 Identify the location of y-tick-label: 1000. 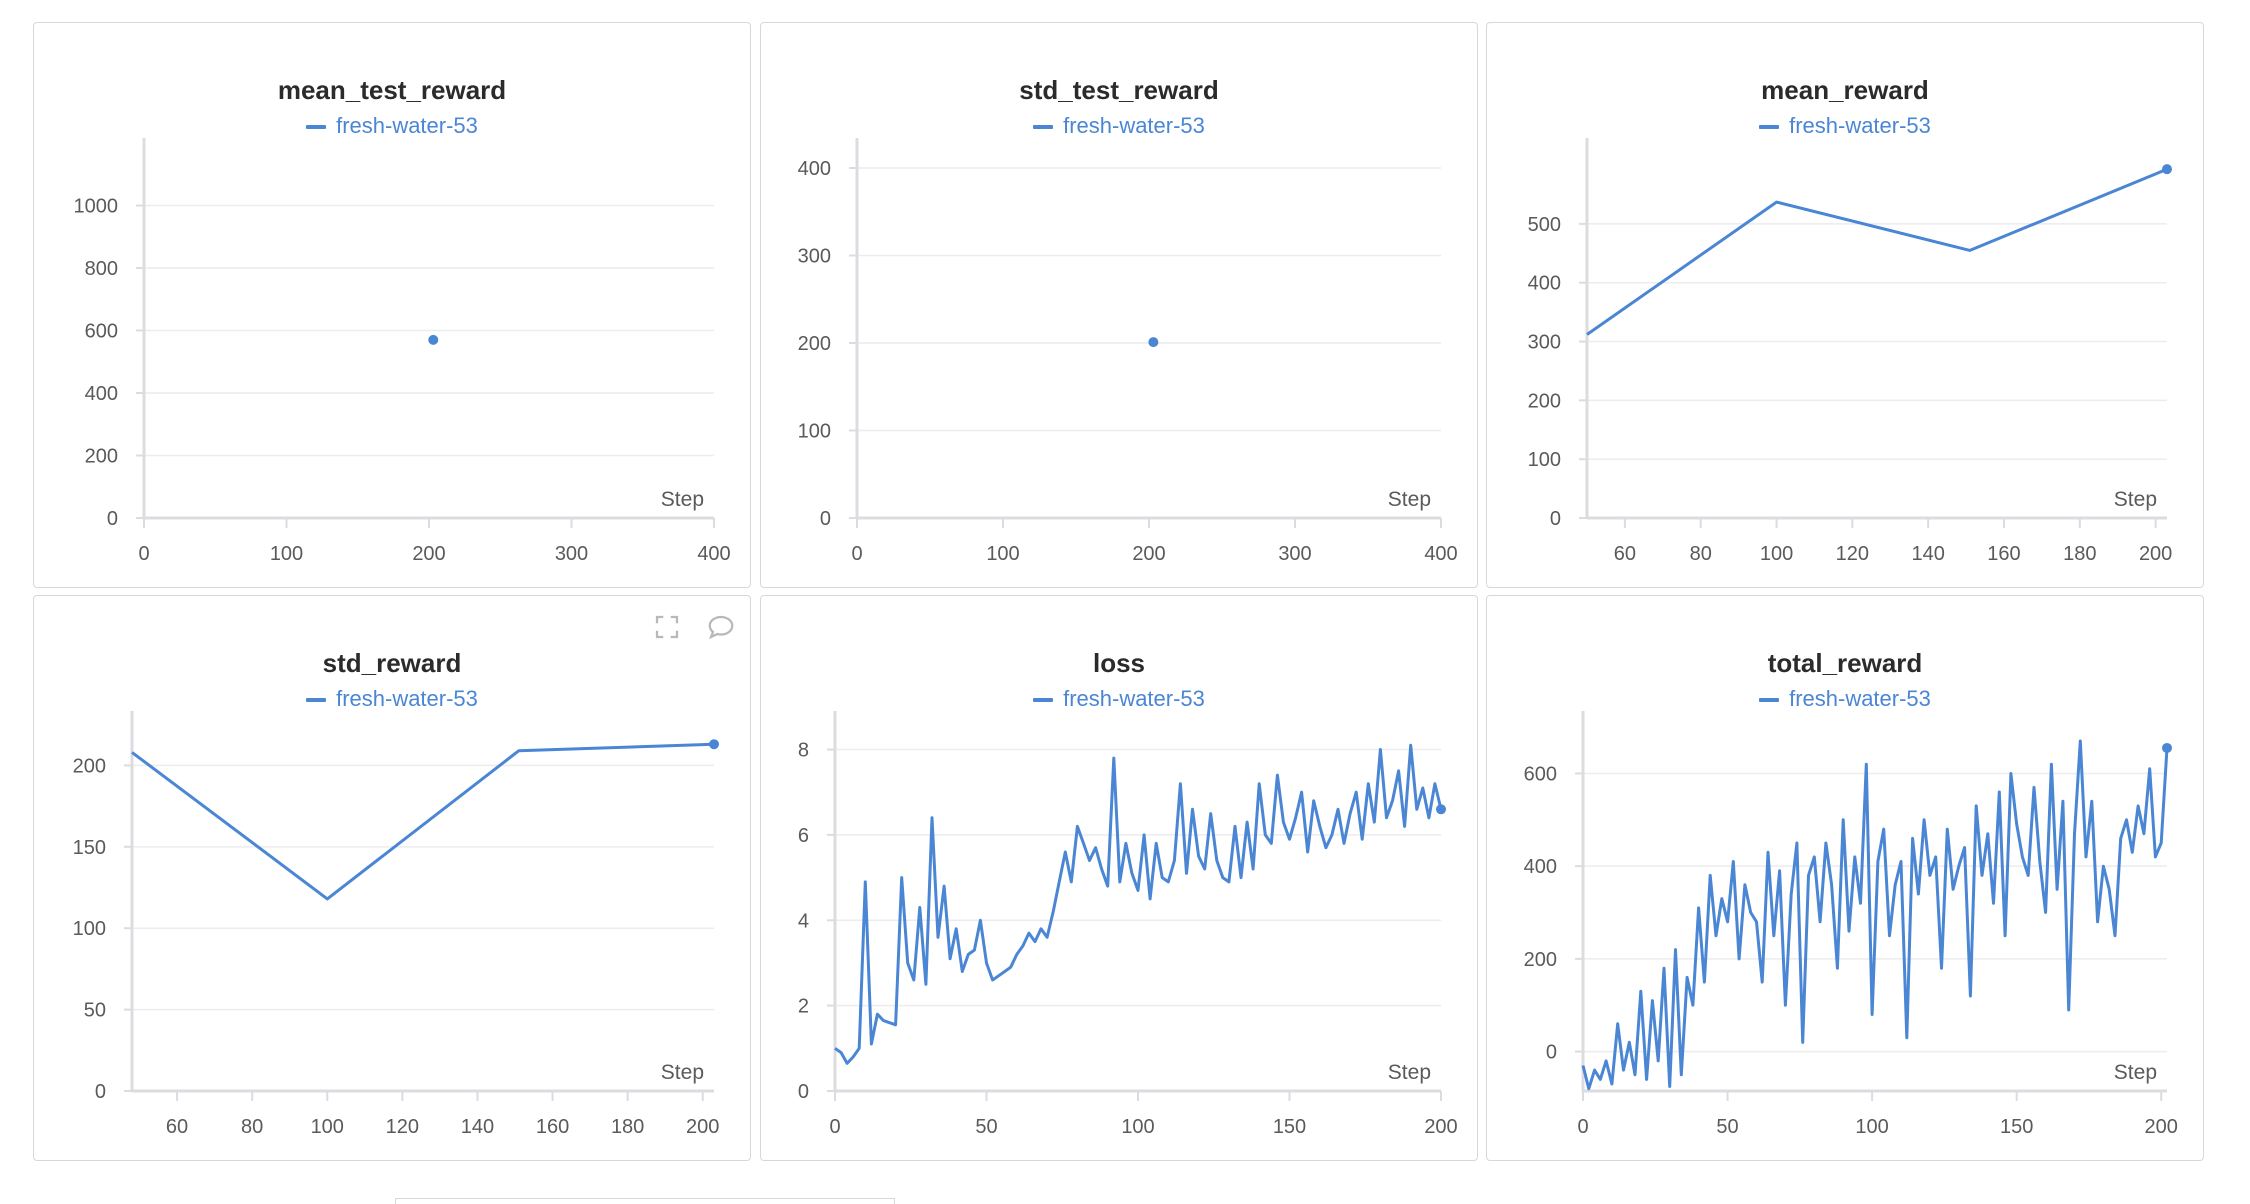
(96, 207).